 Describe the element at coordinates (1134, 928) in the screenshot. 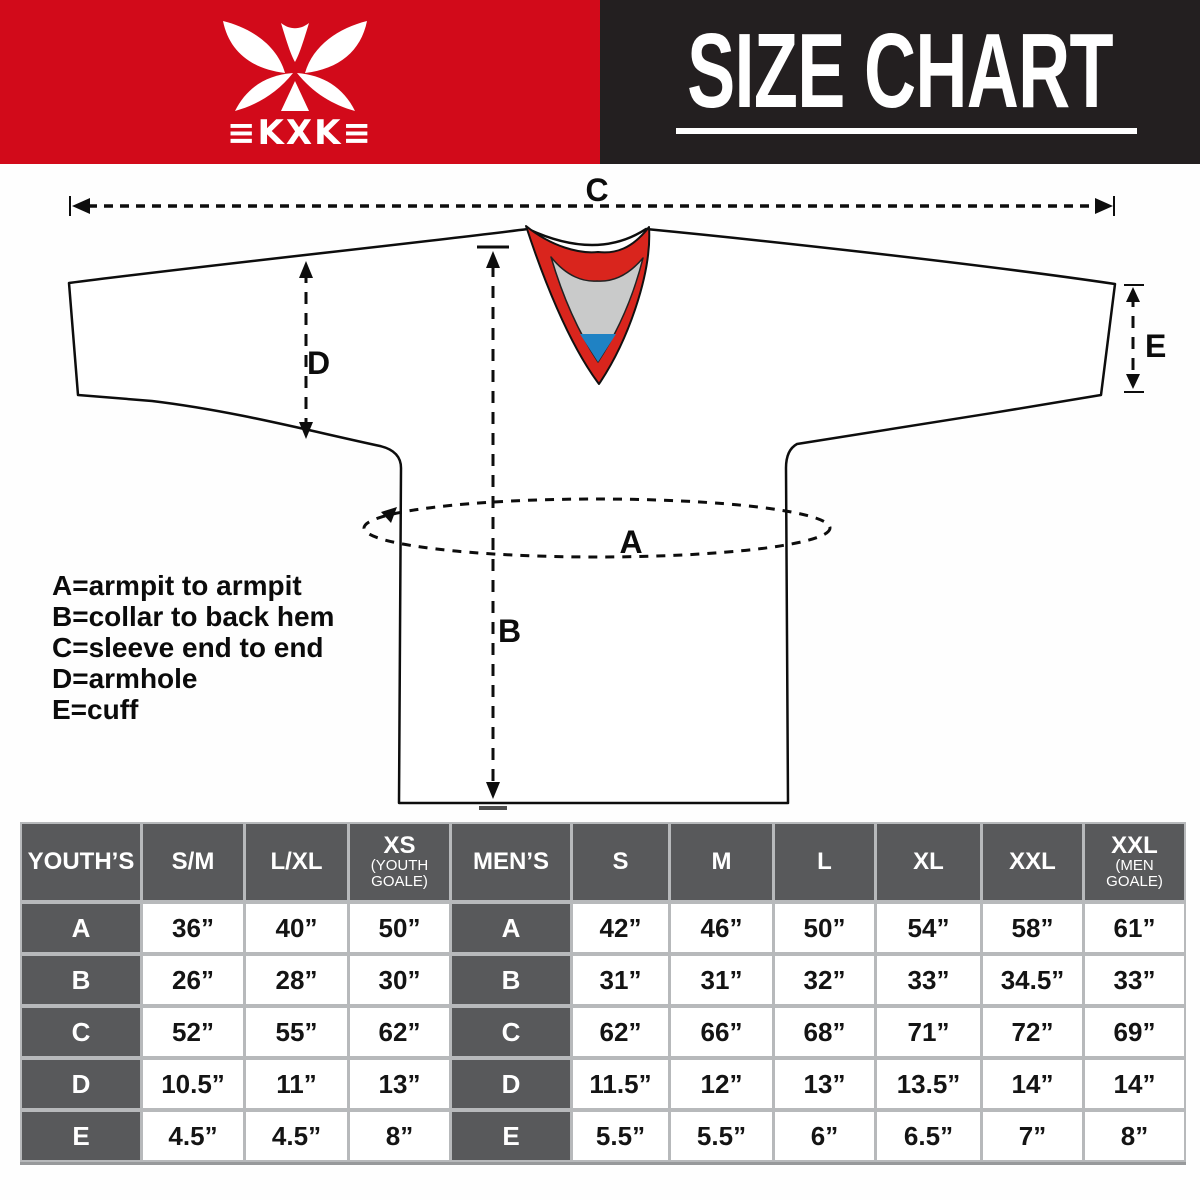

I see `table-cell: 61”` at that location.